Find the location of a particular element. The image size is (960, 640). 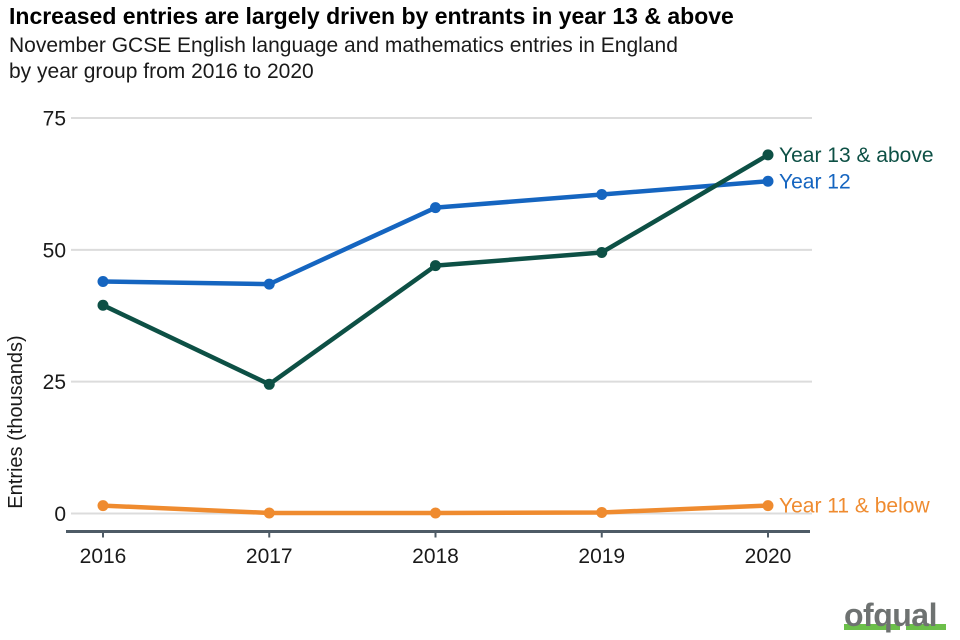

series-label-year-11-below: Year 11 & below is located at coordinates (854, 506).